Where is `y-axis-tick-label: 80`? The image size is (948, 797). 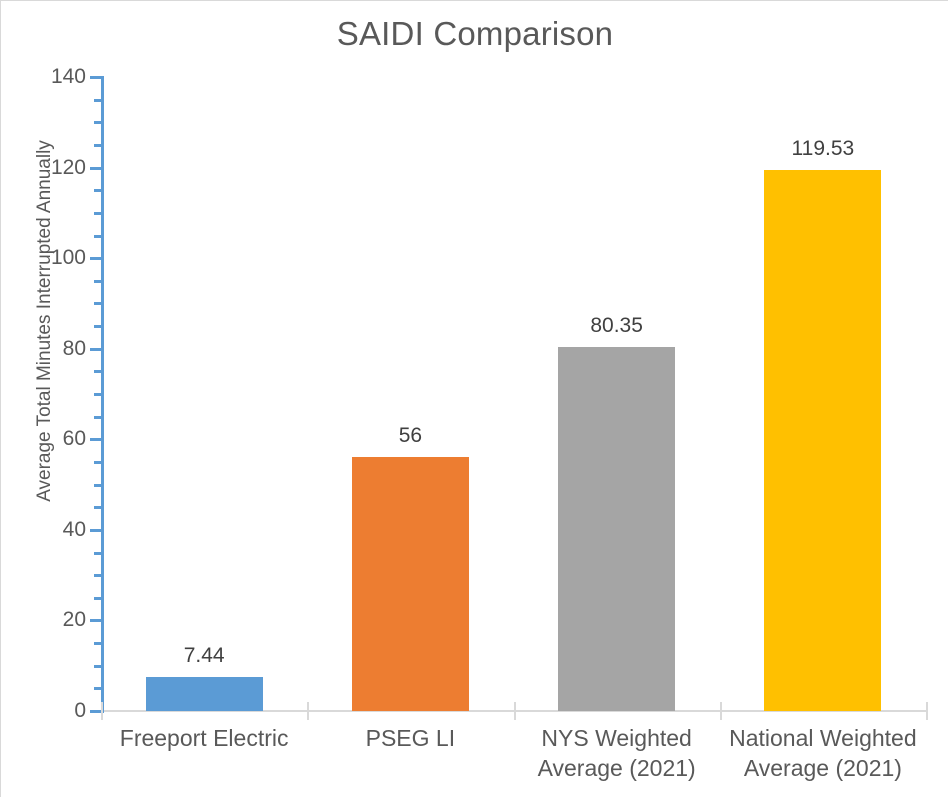 y-axis-tick-label: 80 is located at coordinates (74, 348).